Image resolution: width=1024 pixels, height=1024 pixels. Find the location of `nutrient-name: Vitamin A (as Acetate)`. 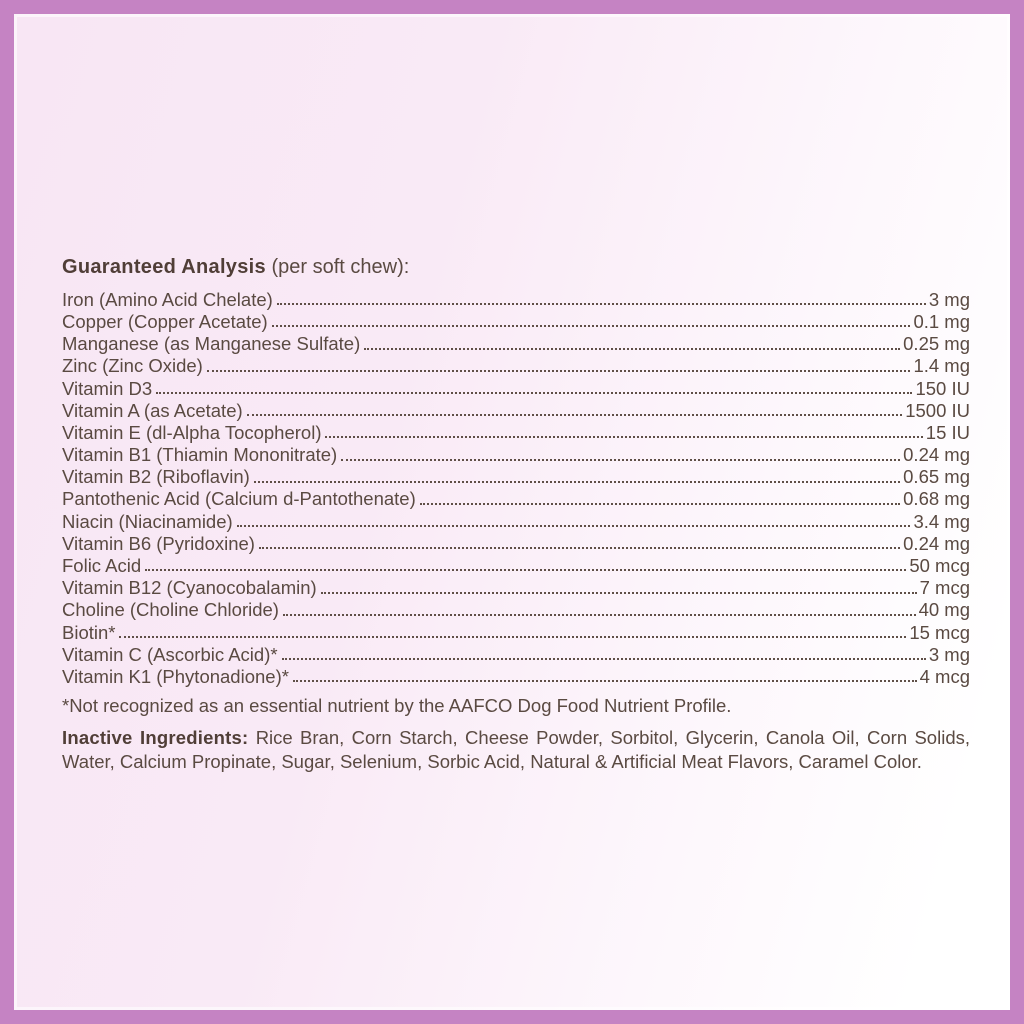

nutrient-name: Vitamin A (as Acetate) is located at coordinates (152, 410).